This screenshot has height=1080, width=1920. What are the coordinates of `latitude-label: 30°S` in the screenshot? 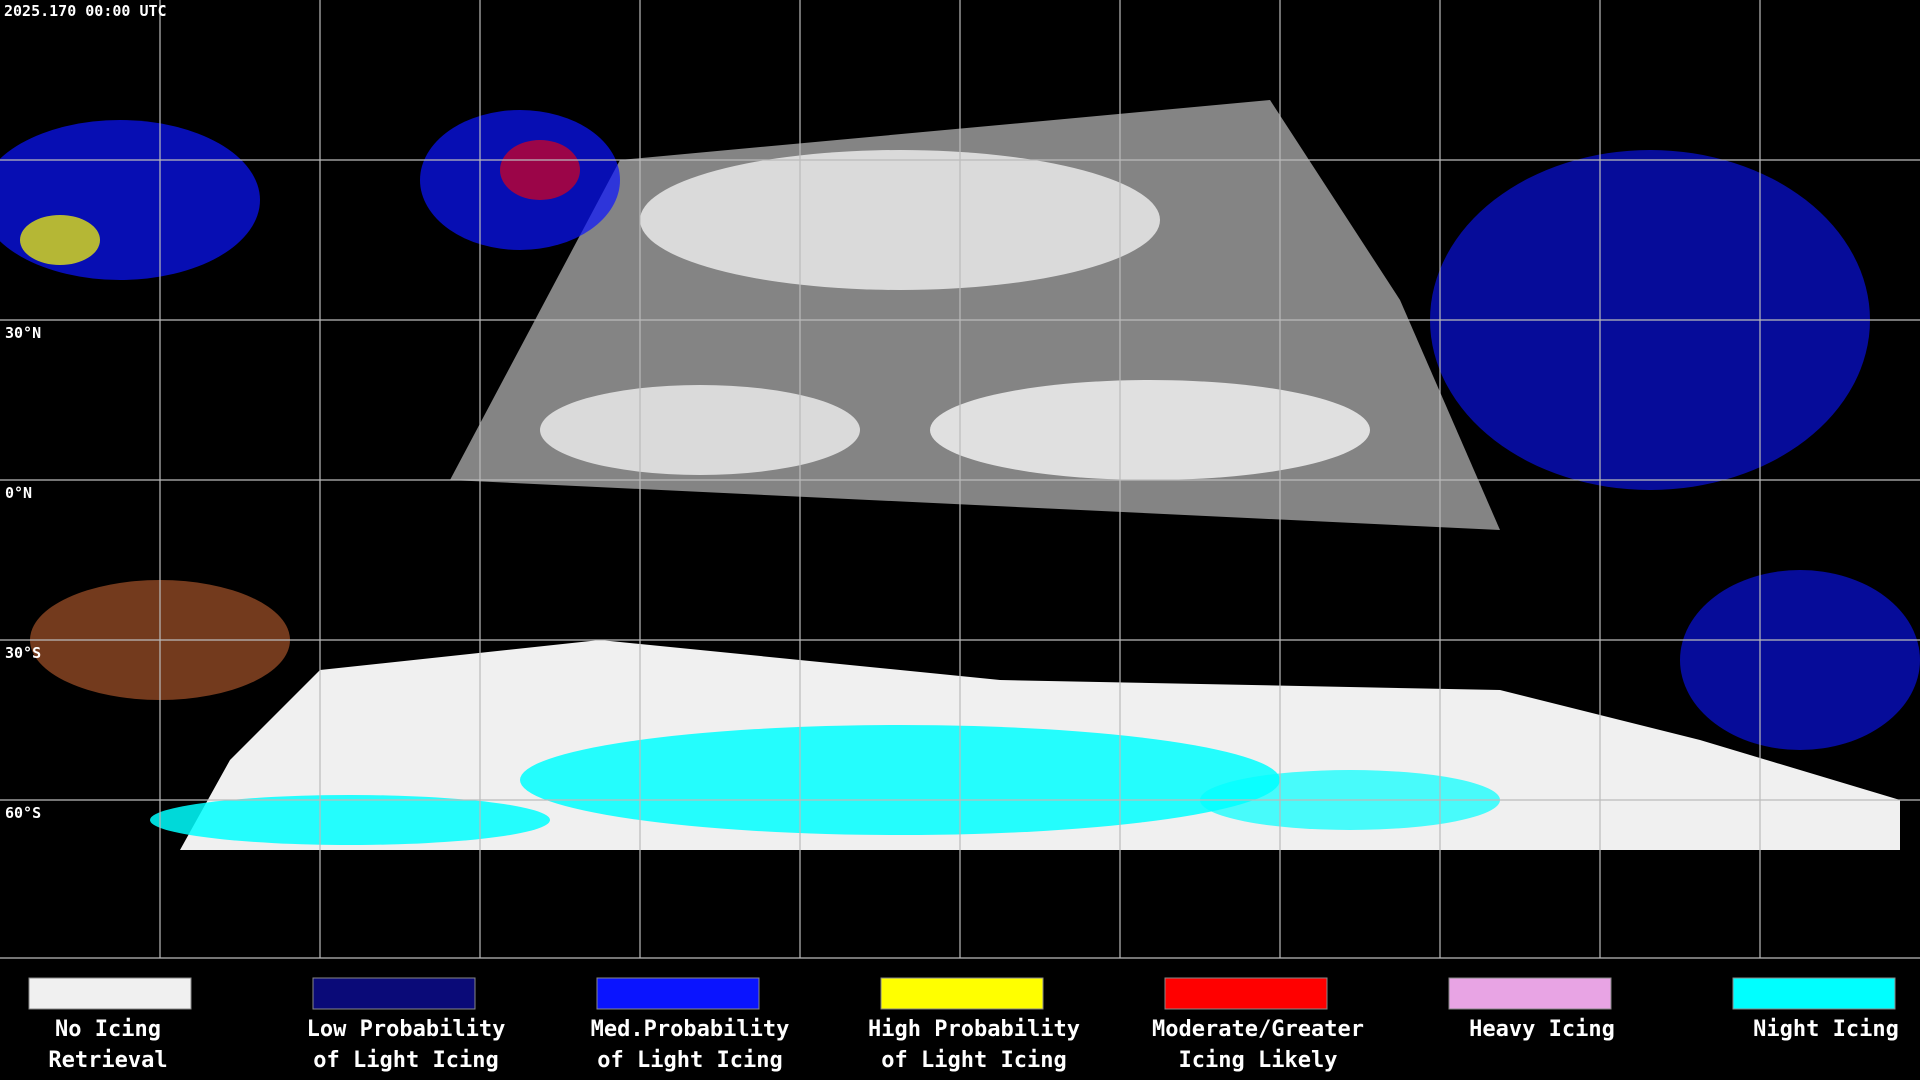 It's located at (23, 653).